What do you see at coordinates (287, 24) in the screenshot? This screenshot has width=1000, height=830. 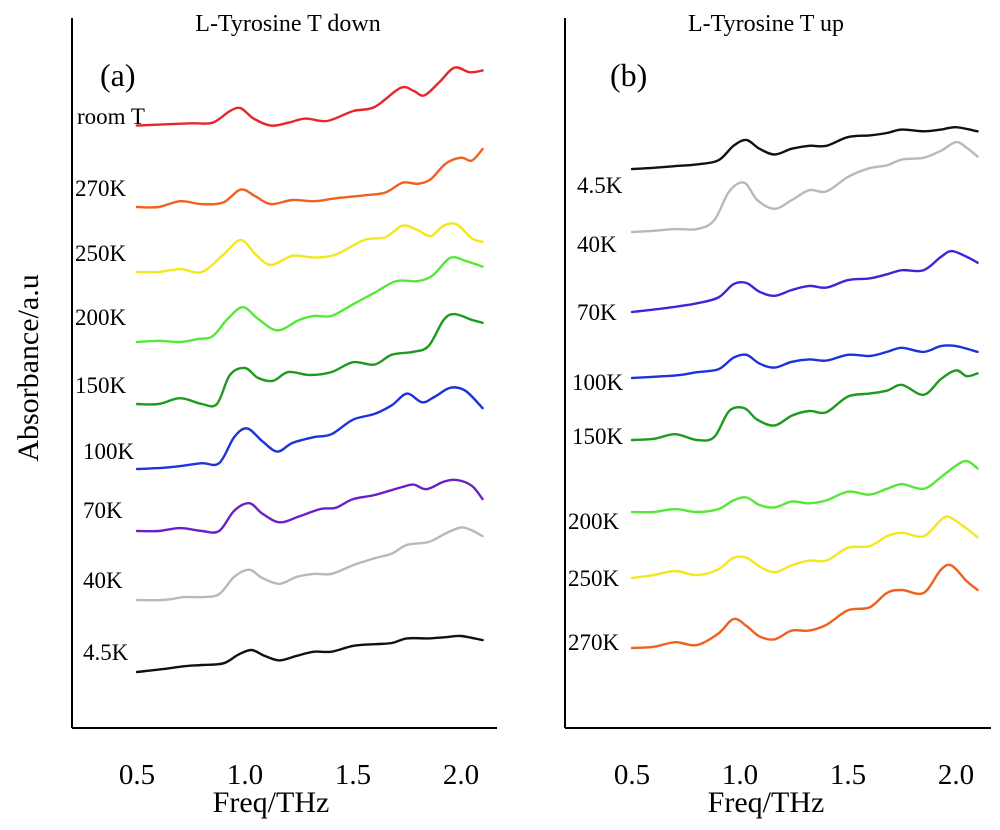 I see `panel-a-title: L-Tyrosine T down` at bounding box center [287, 24].